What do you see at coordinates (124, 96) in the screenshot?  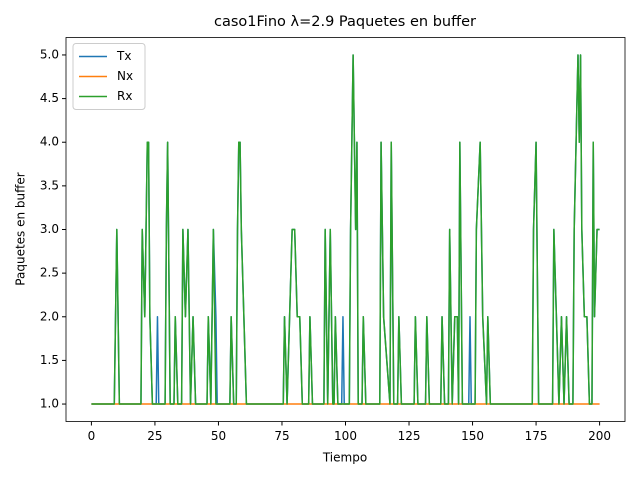 I see `legend-label: Rx` at bounding box center [124, 96].